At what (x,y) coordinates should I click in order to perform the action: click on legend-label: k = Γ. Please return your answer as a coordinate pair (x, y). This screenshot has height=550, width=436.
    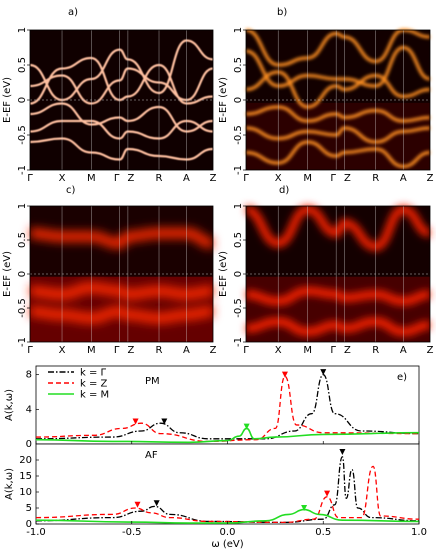
    Looking at the image, I should click on (93, 373).